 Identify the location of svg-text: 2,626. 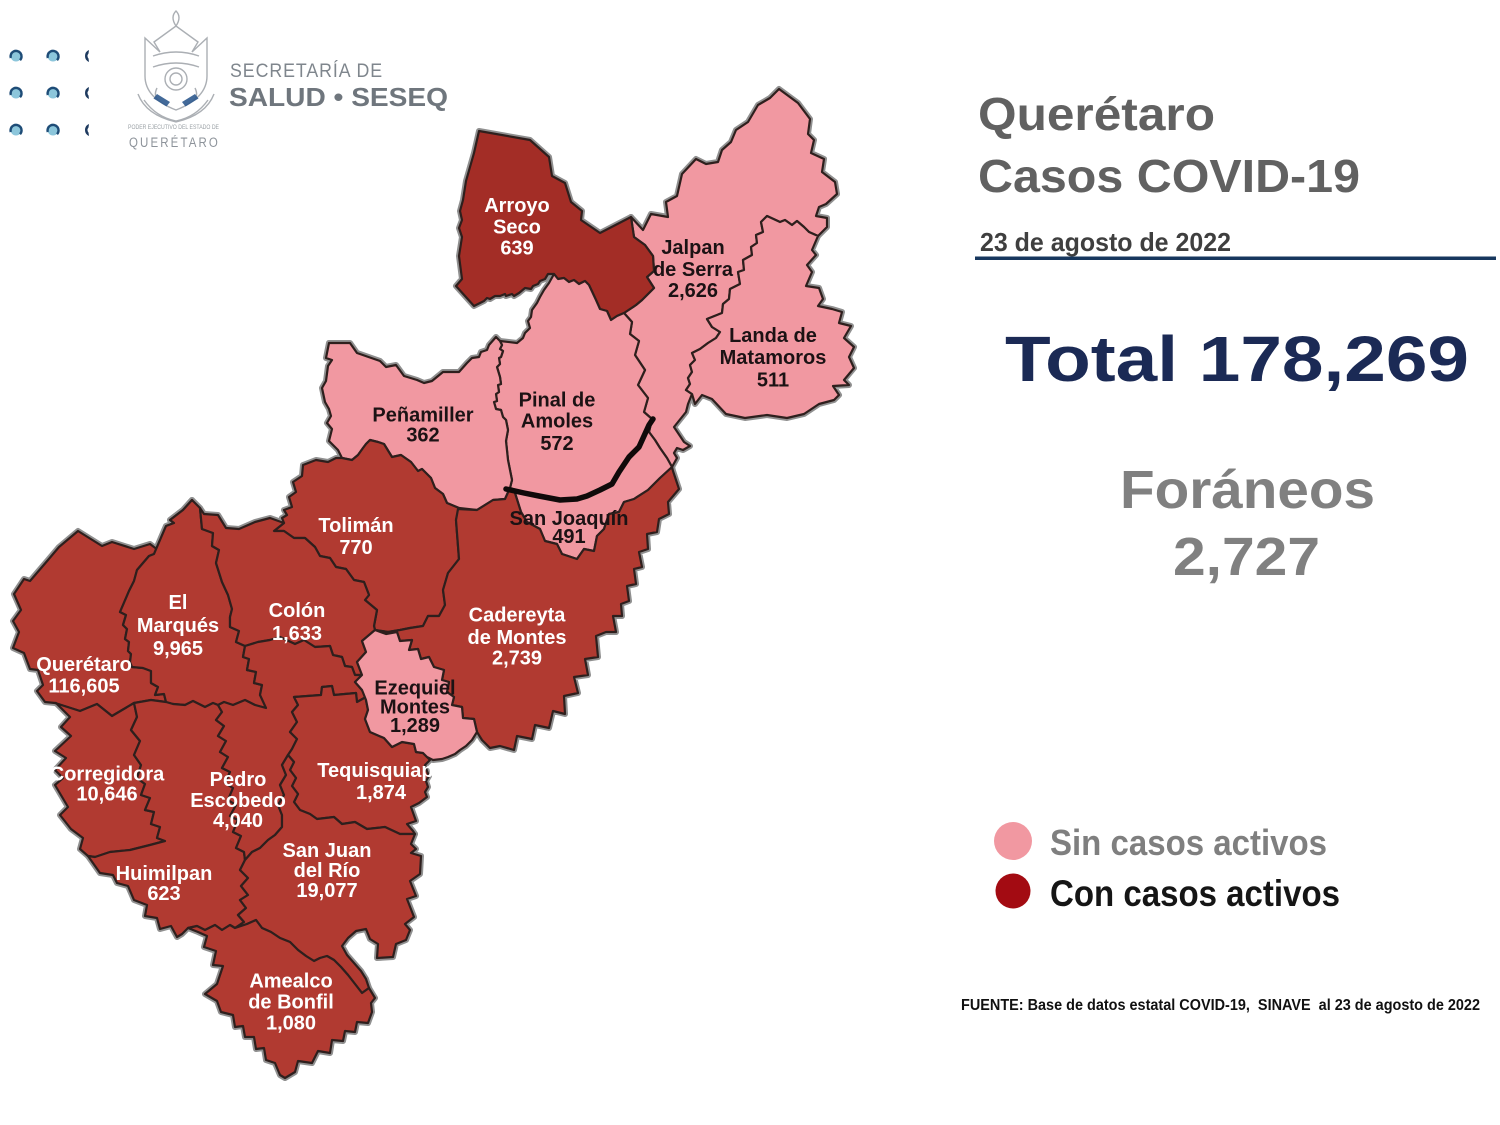
(693, 291).